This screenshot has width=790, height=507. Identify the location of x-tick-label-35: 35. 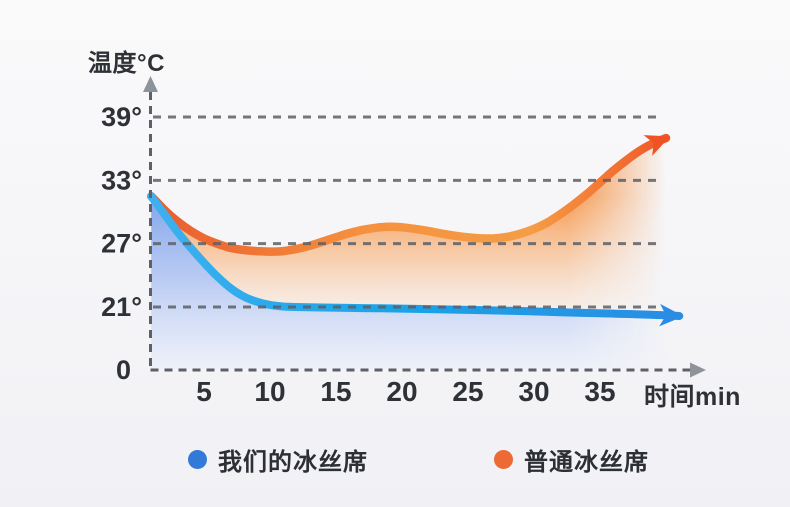
(599, 391).